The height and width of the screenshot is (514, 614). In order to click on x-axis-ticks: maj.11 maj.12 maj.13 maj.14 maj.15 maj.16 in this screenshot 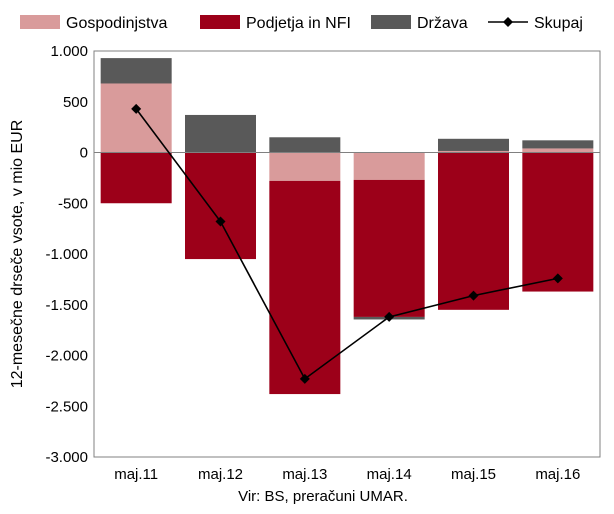, I will do `click(347, 474)`.